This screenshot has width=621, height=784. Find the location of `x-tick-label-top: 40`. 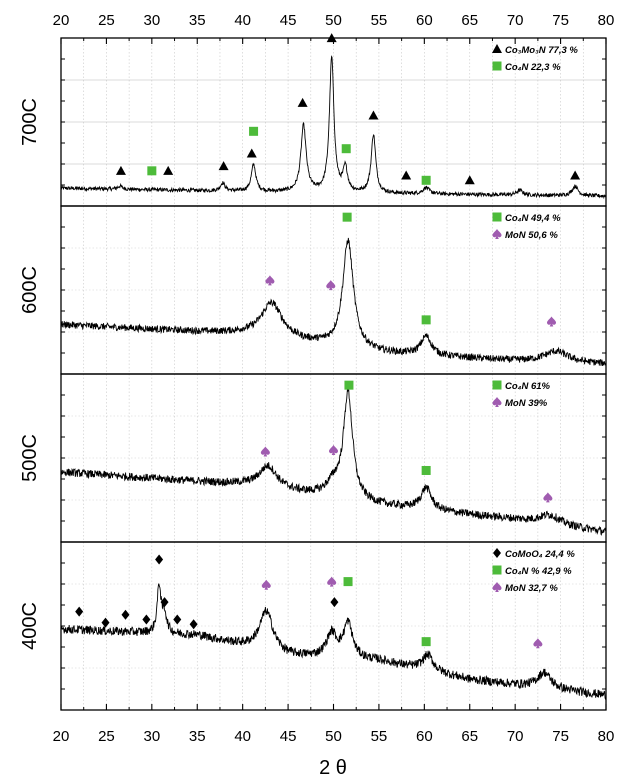

x-tick-label-top: 40 is located at coordinates (242, 20).